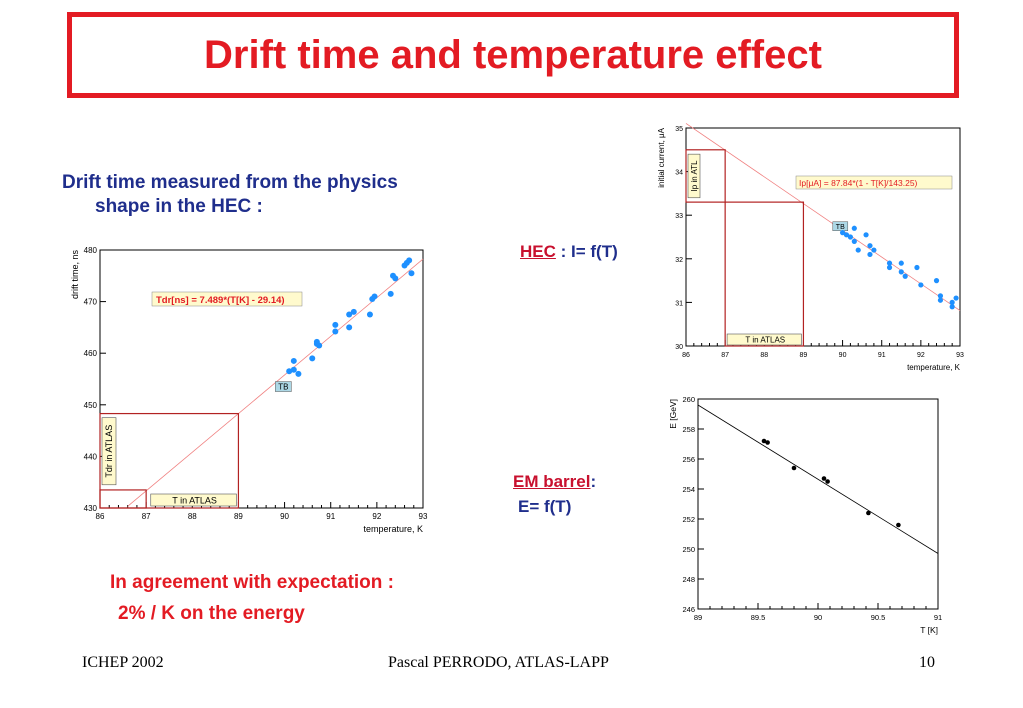 Image resolution: width=1023 pixels, height=708 pixels. I want to click on y-axis-label: drift time, ns, so click(75, 275).